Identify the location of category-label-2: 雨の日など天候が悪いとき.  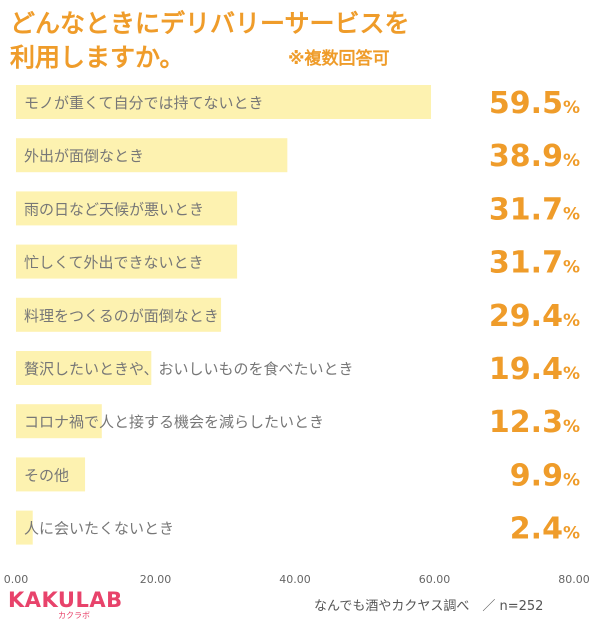
(114, 209).